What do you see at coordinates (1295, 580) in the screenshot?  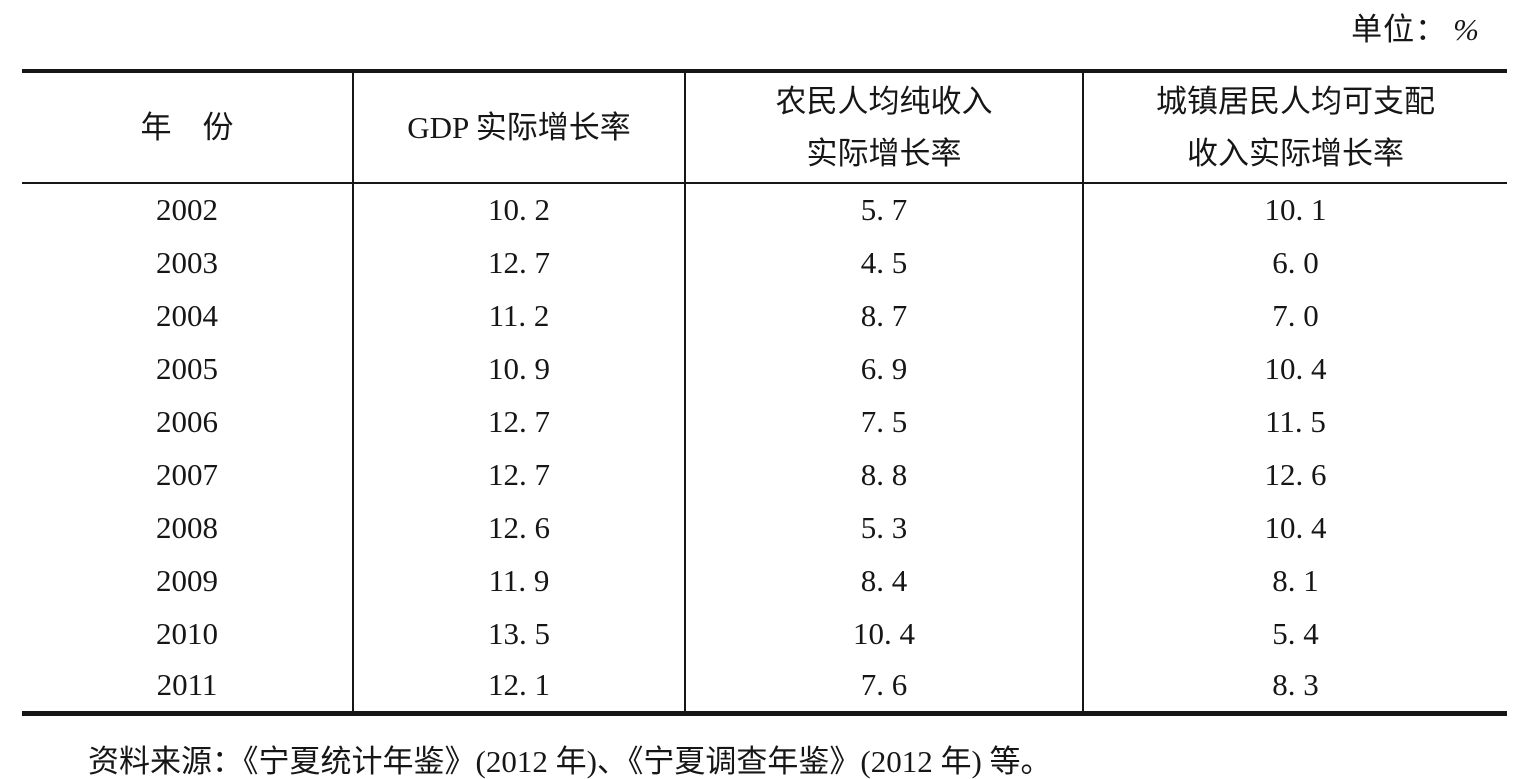 I see `cell-urban: 8. 1` at bounding box center [1295, 580].